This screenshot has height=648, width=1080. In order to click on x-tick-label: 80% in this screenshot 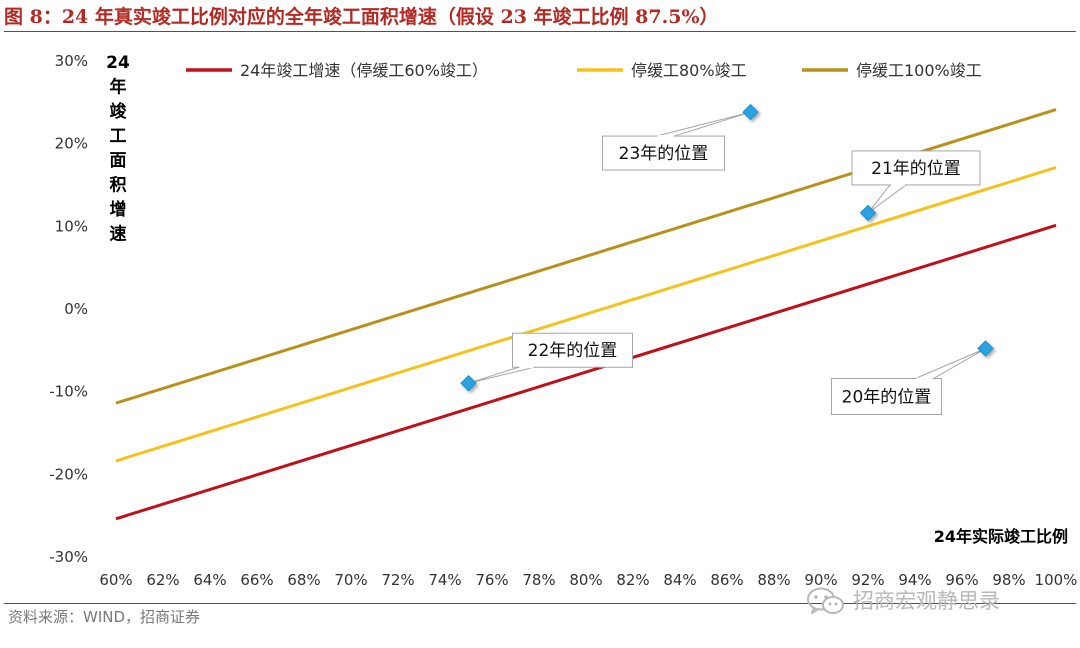, I will do `click(585, 580)`.